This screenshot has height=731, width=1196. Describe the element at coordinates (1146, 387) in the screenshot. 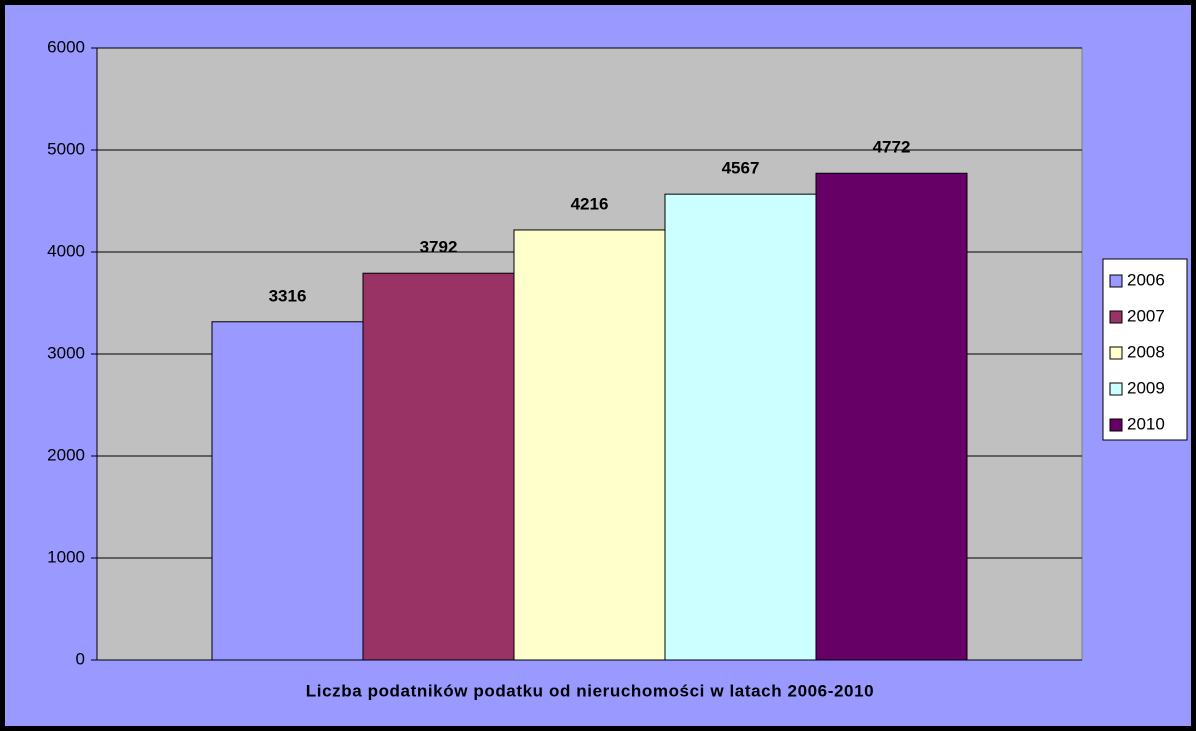

I see `legend-label: 2009` at that location.